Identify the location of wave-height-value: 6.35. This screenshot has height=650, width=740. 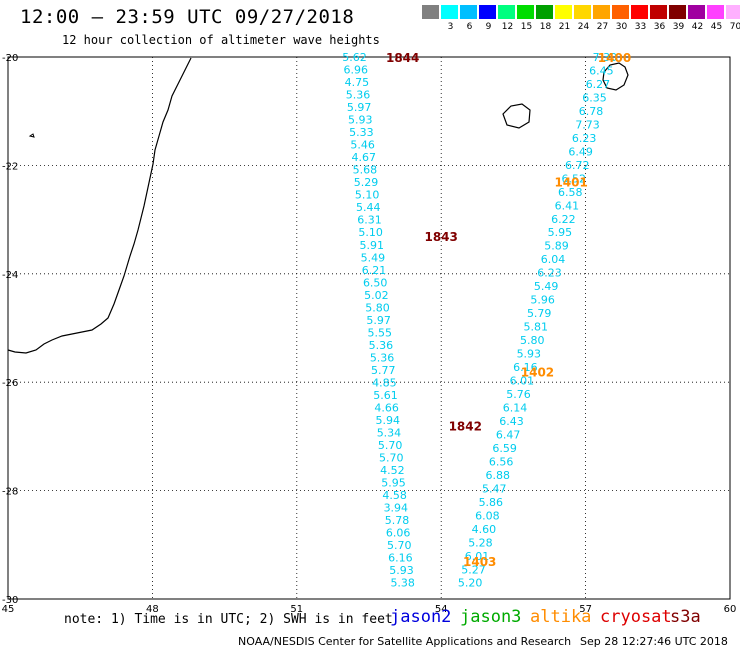
(594, 97).